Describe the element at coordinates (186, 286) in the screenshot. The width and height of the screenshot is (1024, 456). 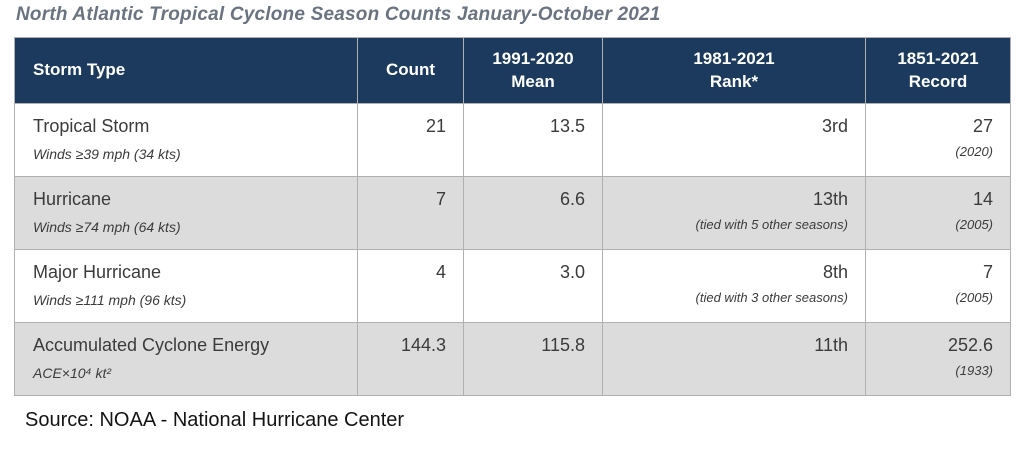
I see `storm-type-cell: Major Hurricane Winds ≥111 mph (96 kts)` at that location.